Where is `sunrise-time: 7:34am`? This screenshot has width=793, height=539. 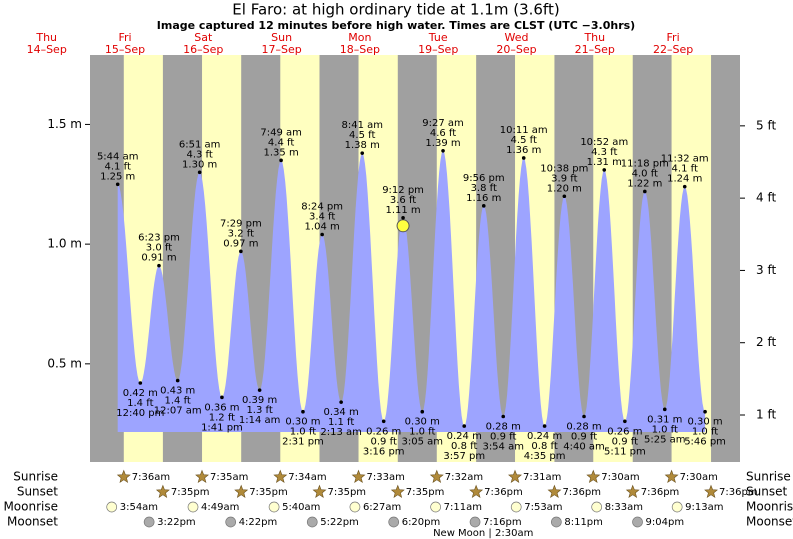
sunrise-time: 7:34am is located at coordinates (307, 477).